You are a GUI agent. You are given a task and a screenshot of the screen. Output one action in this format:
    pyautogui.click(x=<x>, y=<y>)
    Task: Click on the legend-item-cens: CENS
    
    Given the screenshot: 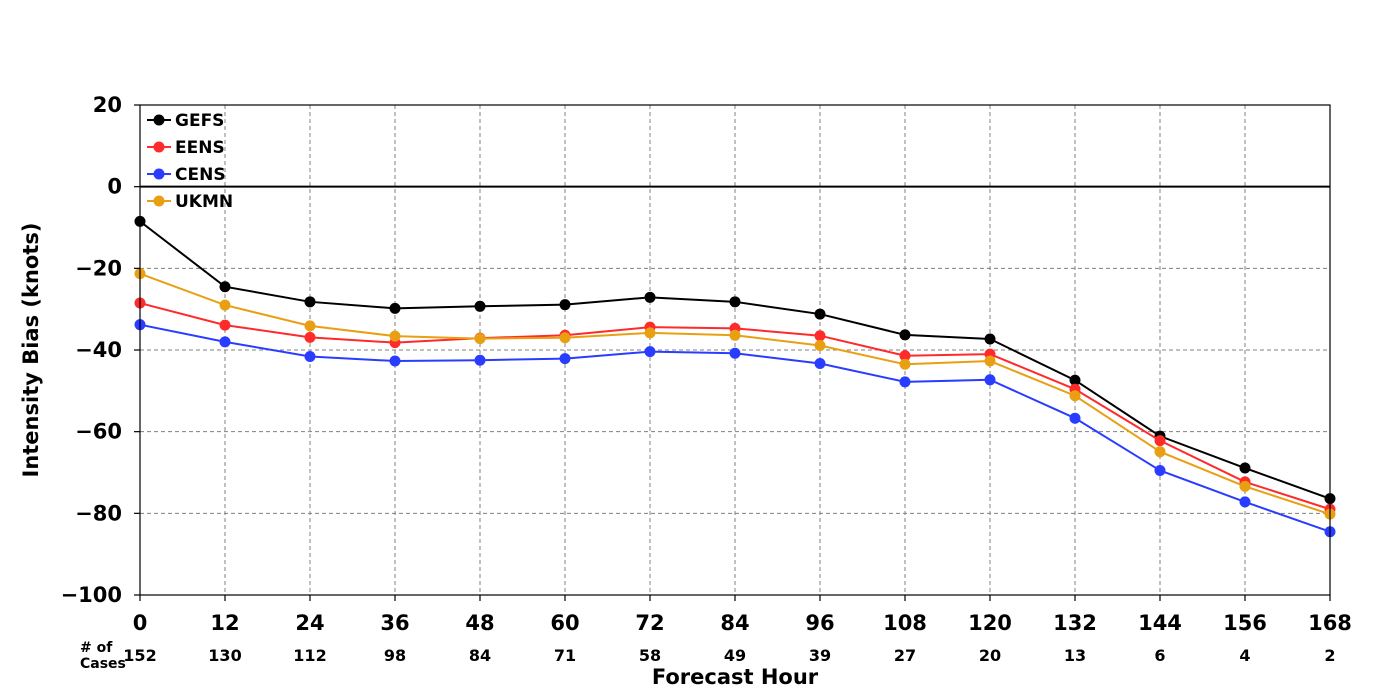 What is the action you would take?
    pyautogui.click(x=186, y=175)
    